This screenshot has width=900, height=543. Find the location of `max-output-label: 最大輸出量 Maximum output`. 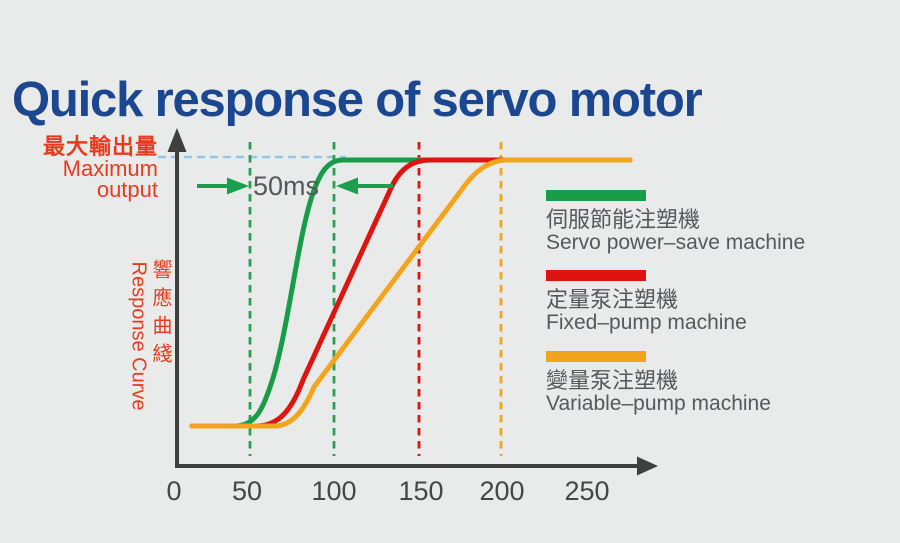

max-output-label: 最大輸出量 Maximum output is located at coordinates (79, 168).